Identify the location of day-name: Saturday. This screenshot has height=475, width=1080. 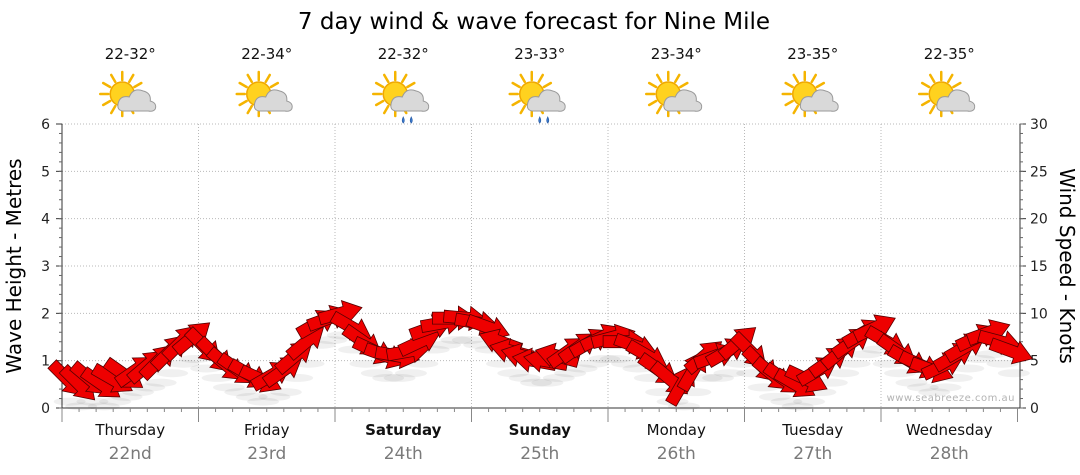
(403, 430).